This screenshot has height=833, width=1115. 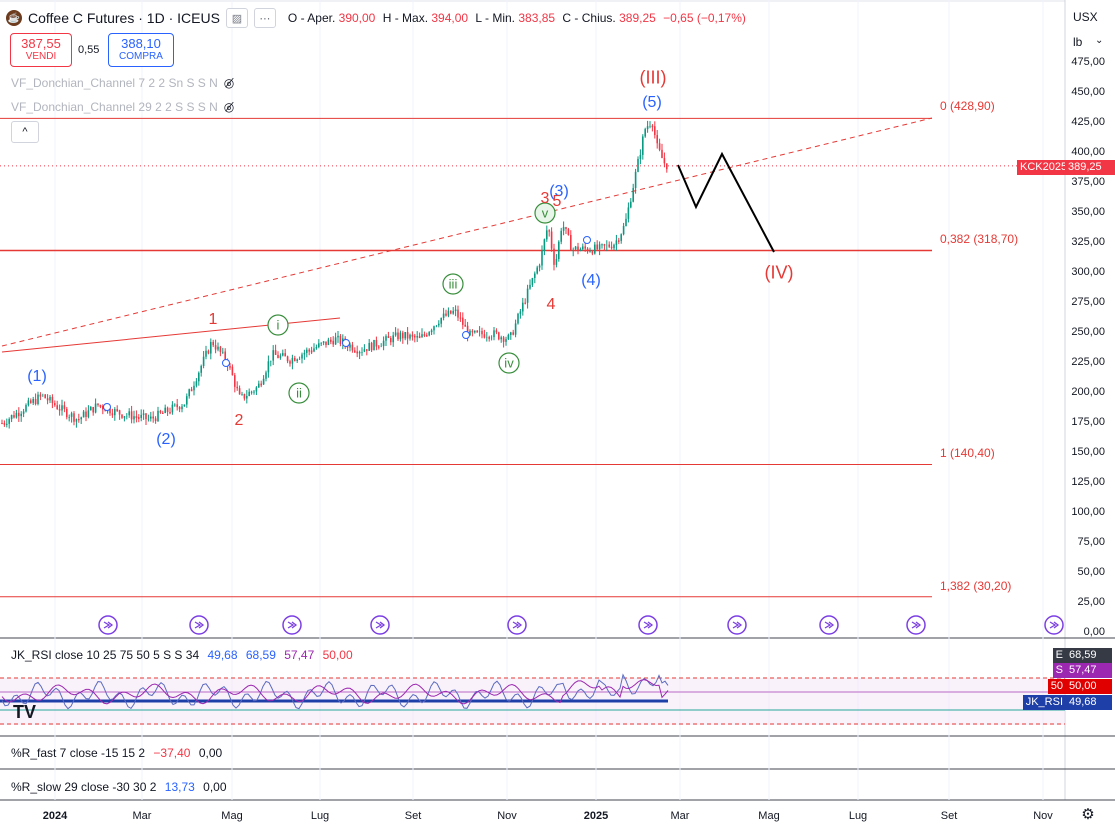 I want to click on gear-icon: ⚙, so click(x=1088, y=814).